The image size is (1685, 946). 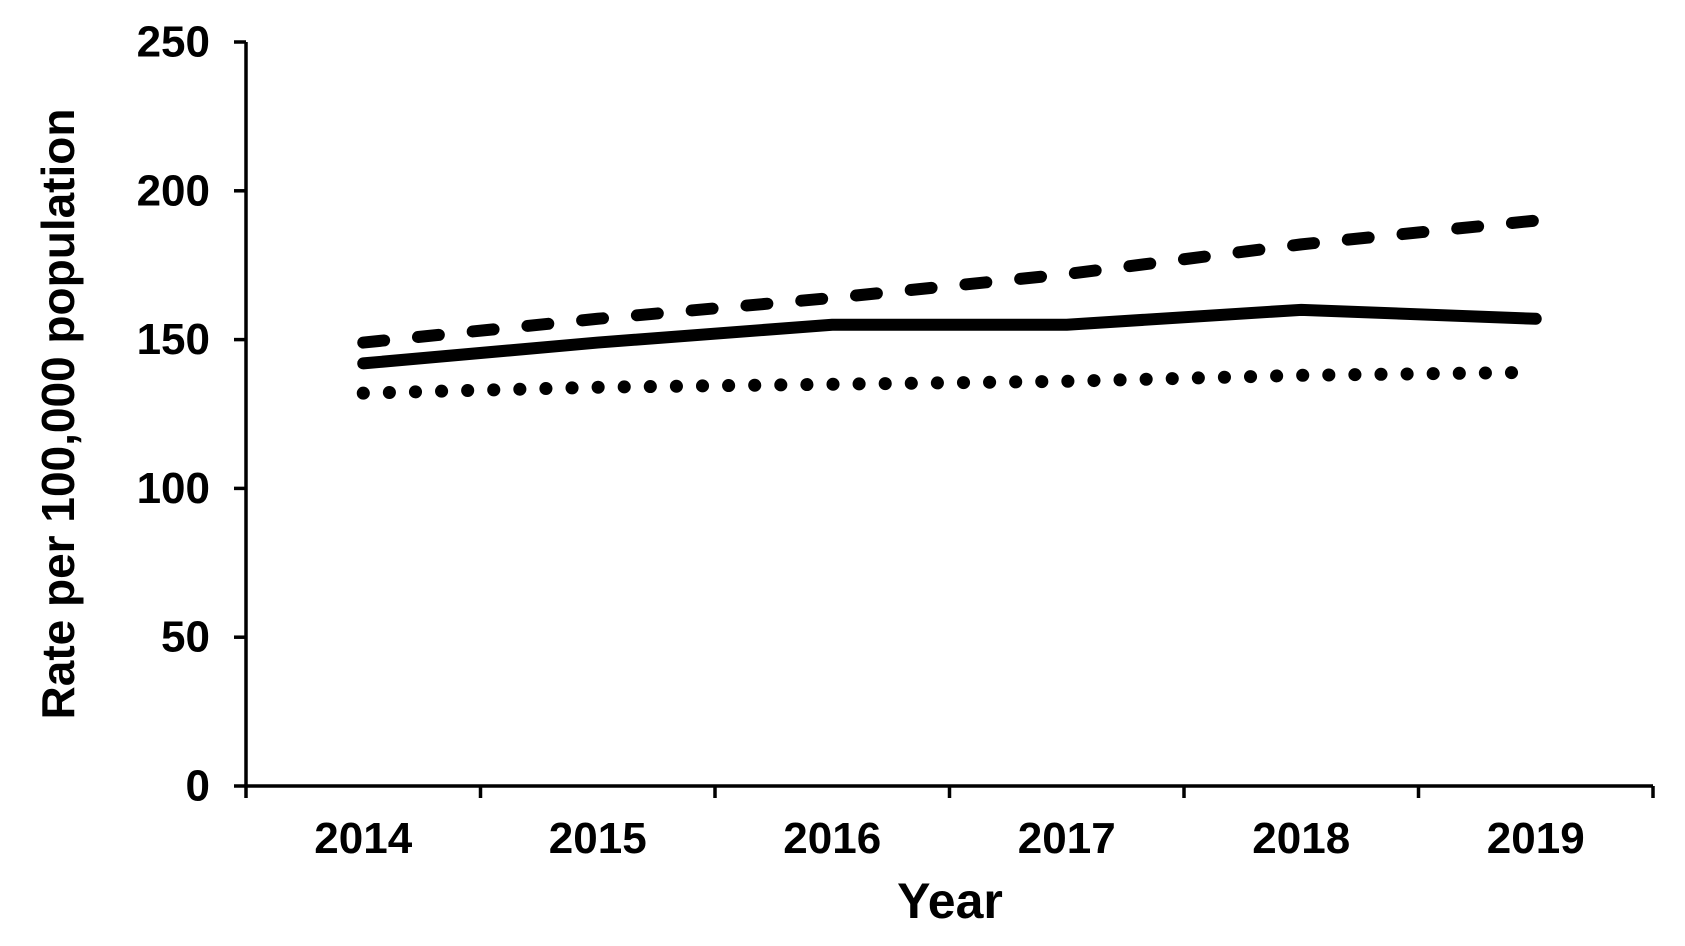 I want to click on y-tick-label: 50, so click(x=185, y=637).